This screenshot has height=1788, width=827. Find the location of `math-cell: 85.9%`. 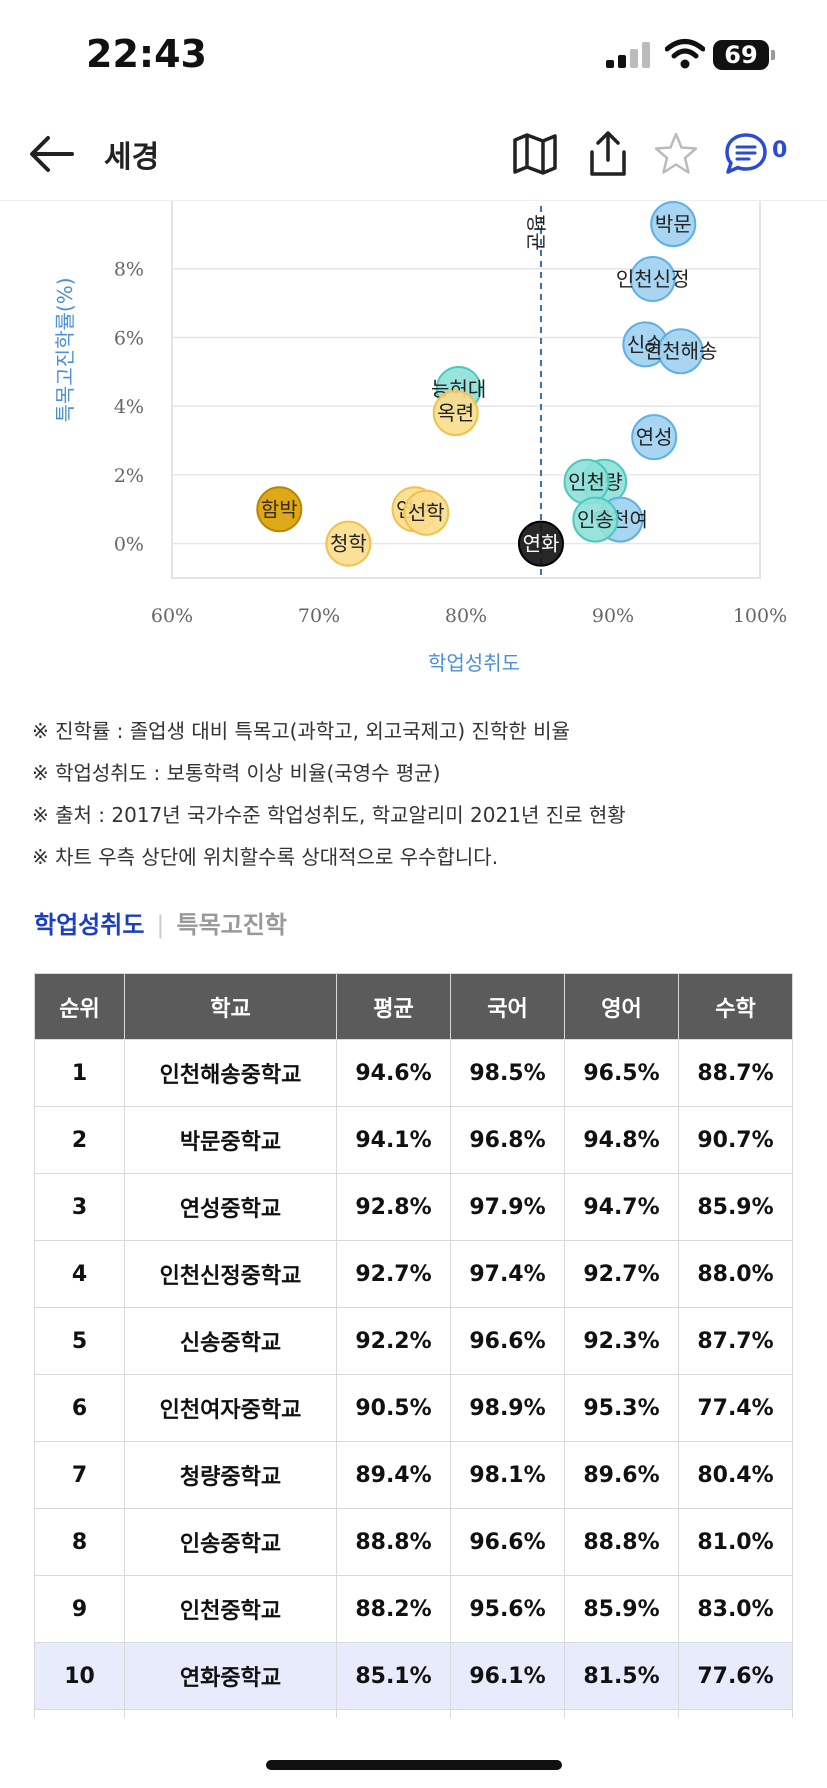

math-cell: 85.9% is located at coordinates (735, 1207).